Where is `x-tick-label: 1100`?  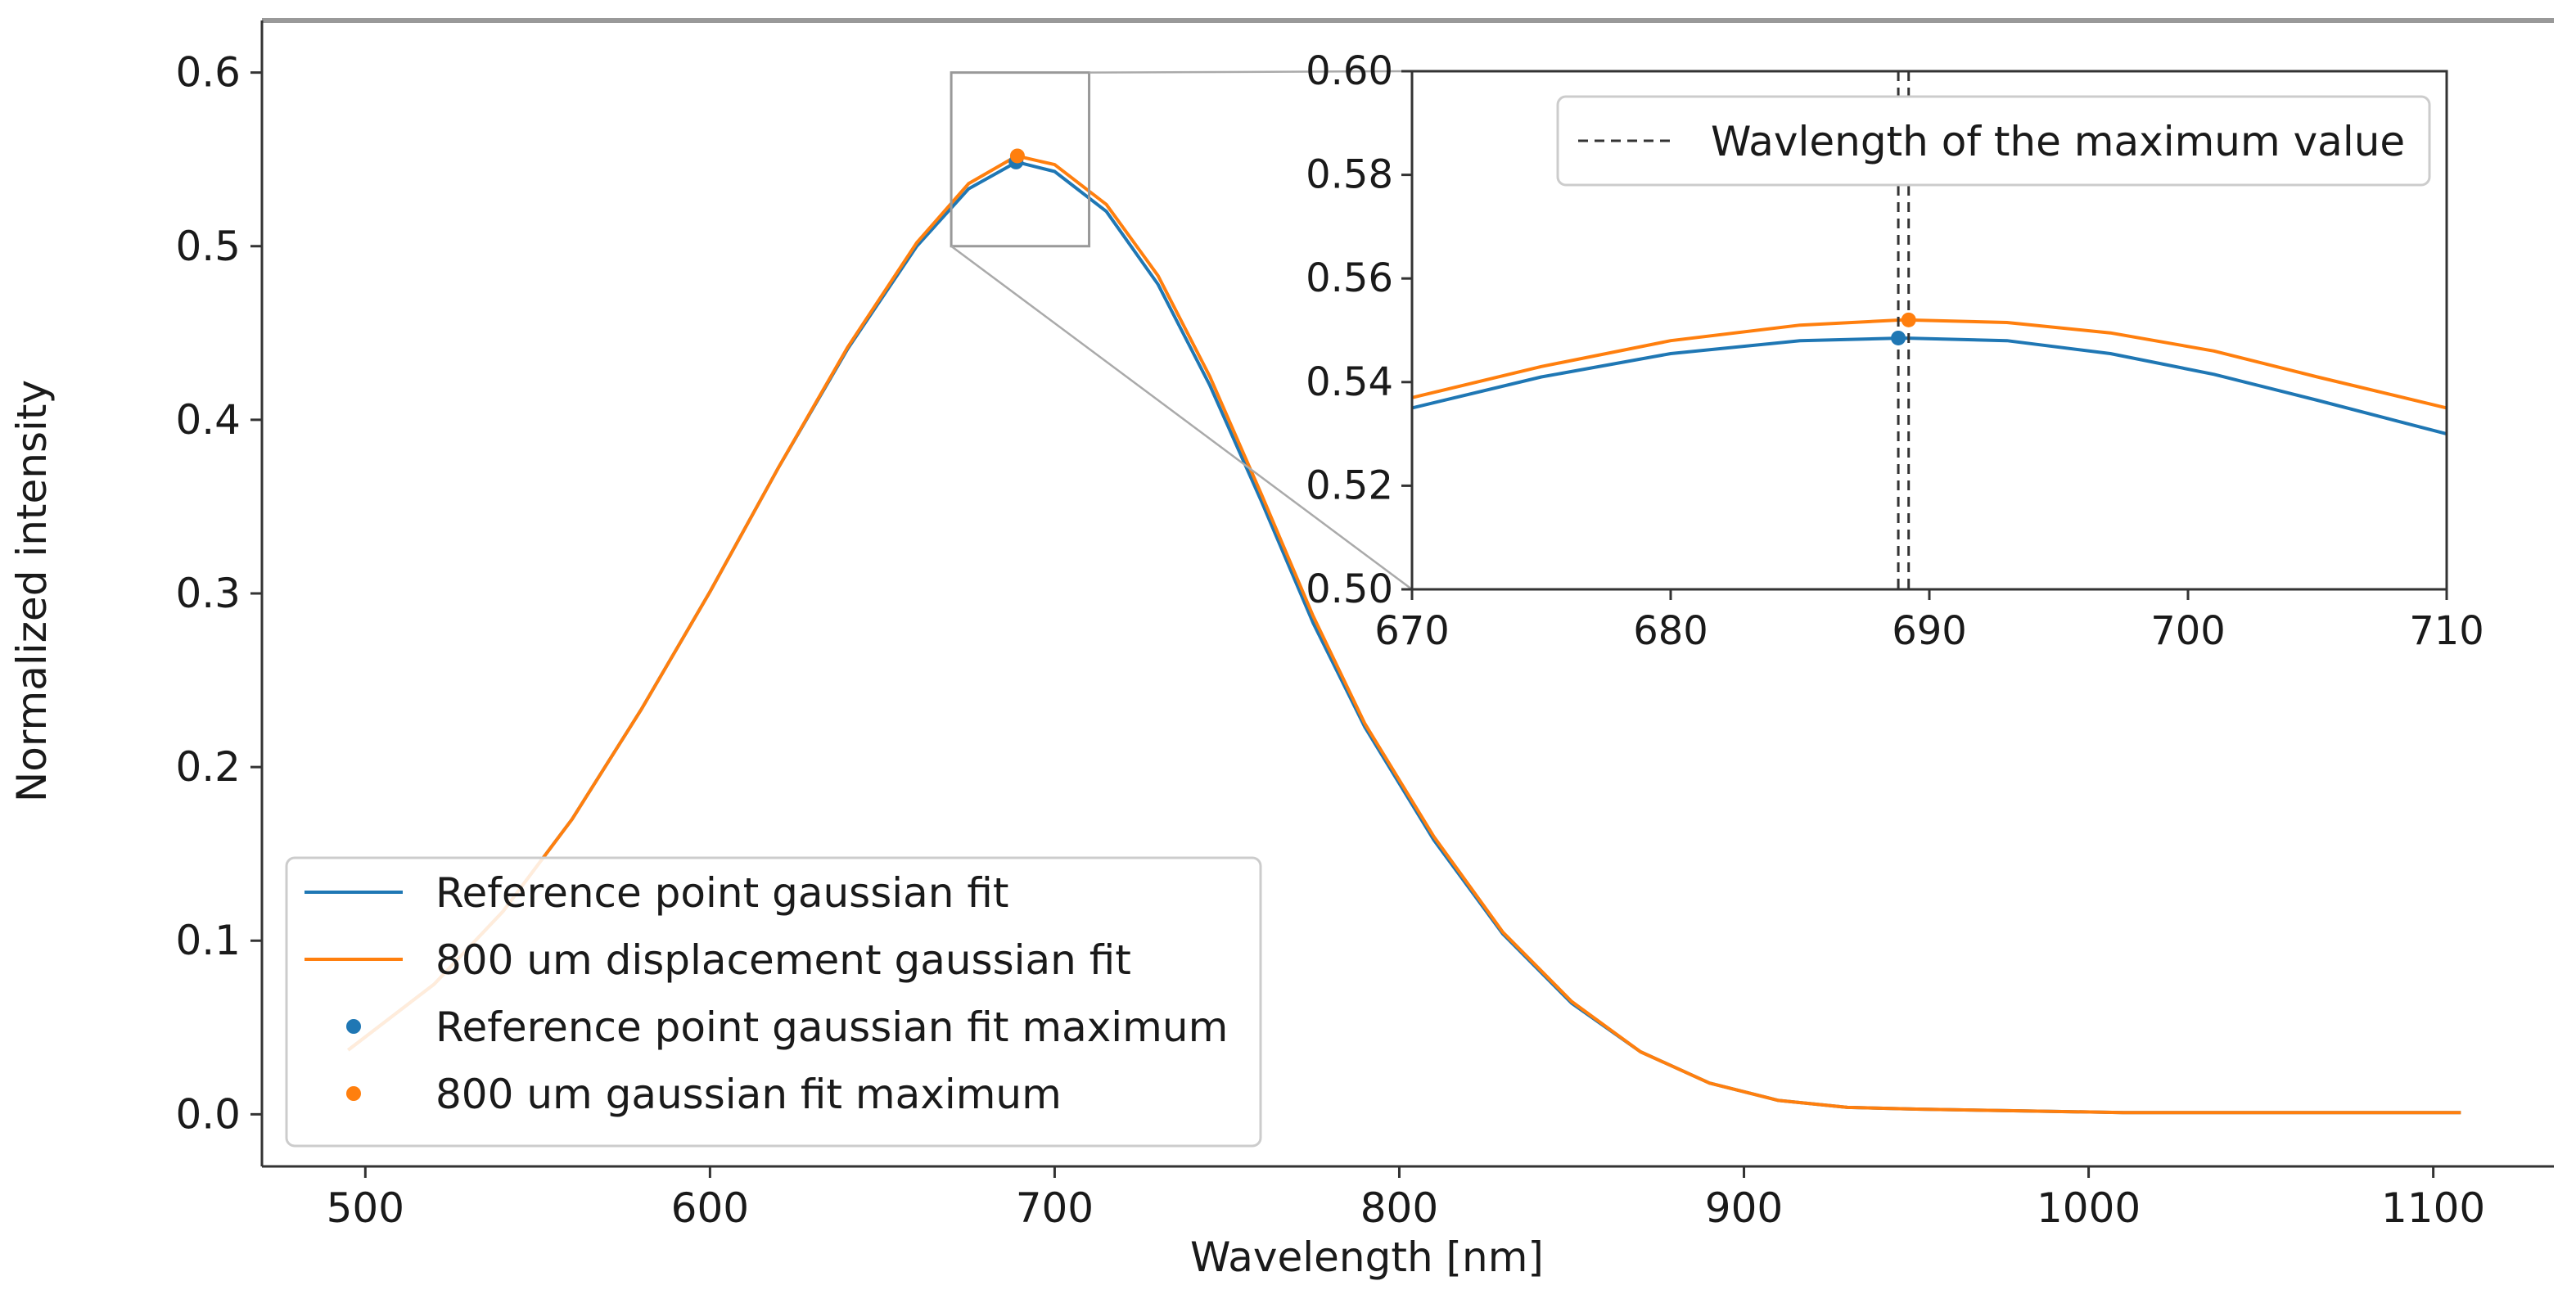 x-tick-label: 1100 is located at coordinates (2433, 1208).